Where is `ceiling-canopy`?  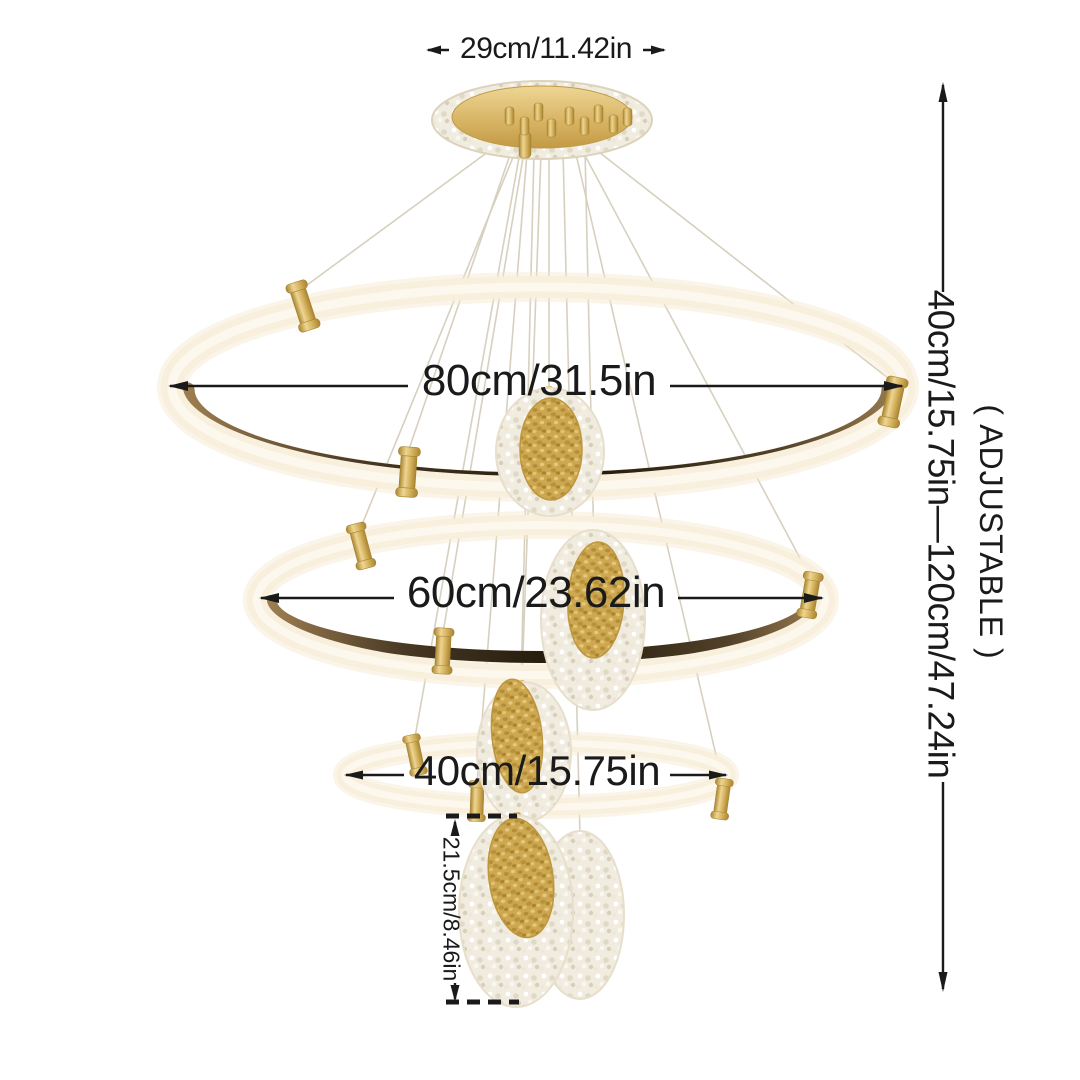
ceiling-canopy is located at coordinates (542, 120).